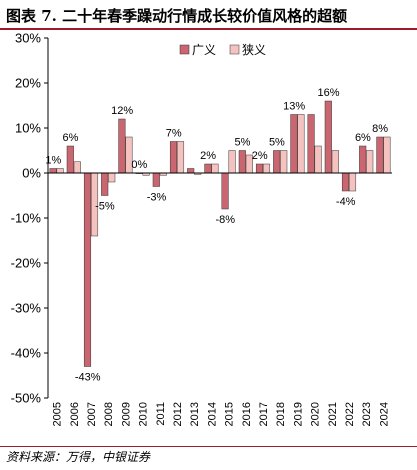  What do you see at coordinates (26, 353) in the screenshot?
I see `y-tick-label: -40%` at bounding box center [26, 353].